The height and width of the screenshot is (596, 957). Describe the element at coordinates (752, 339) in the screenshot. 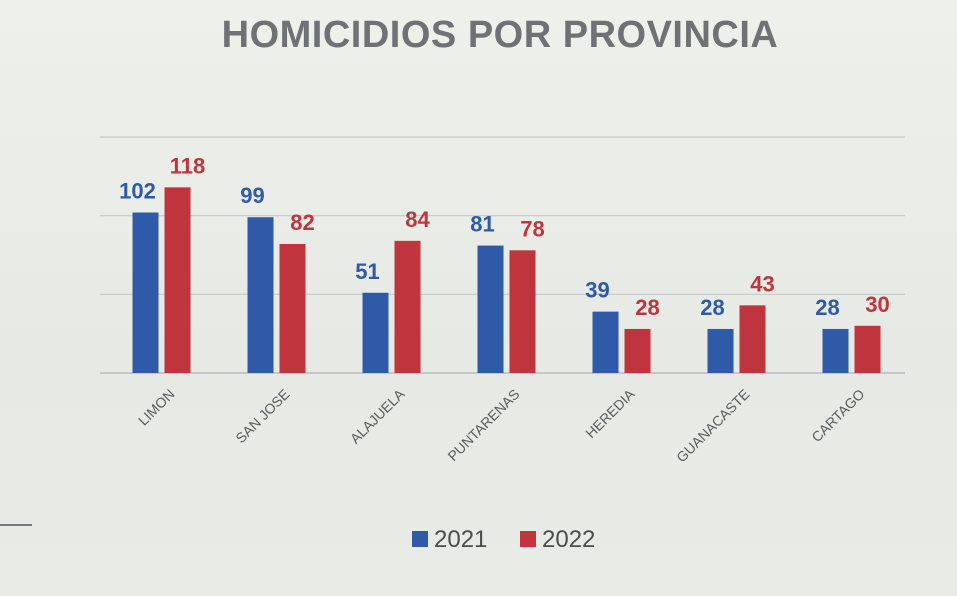

I see `bar-2022-guanacaste` at that location.